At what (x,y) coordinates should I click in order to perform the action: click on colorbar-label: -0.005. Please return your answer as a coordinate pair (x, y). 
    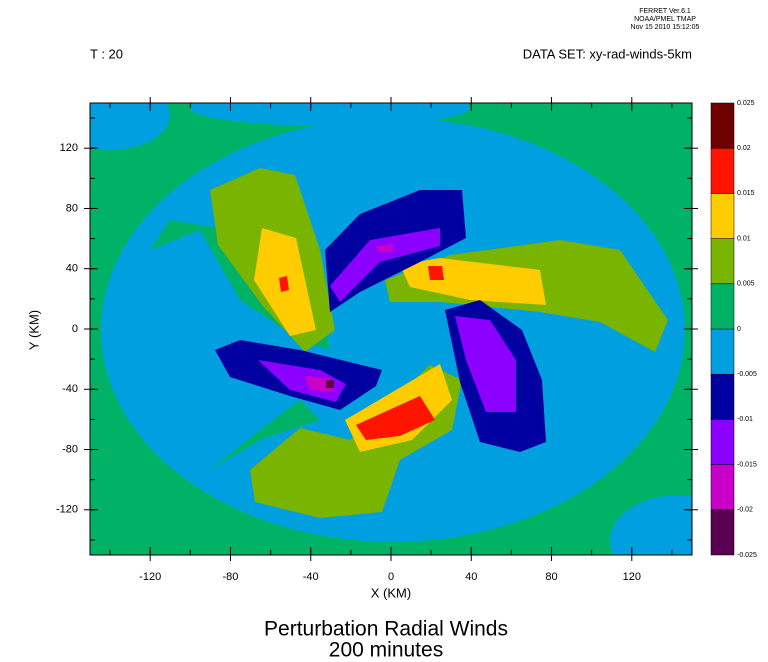
    Looking at the image, I should click on (747, 374).